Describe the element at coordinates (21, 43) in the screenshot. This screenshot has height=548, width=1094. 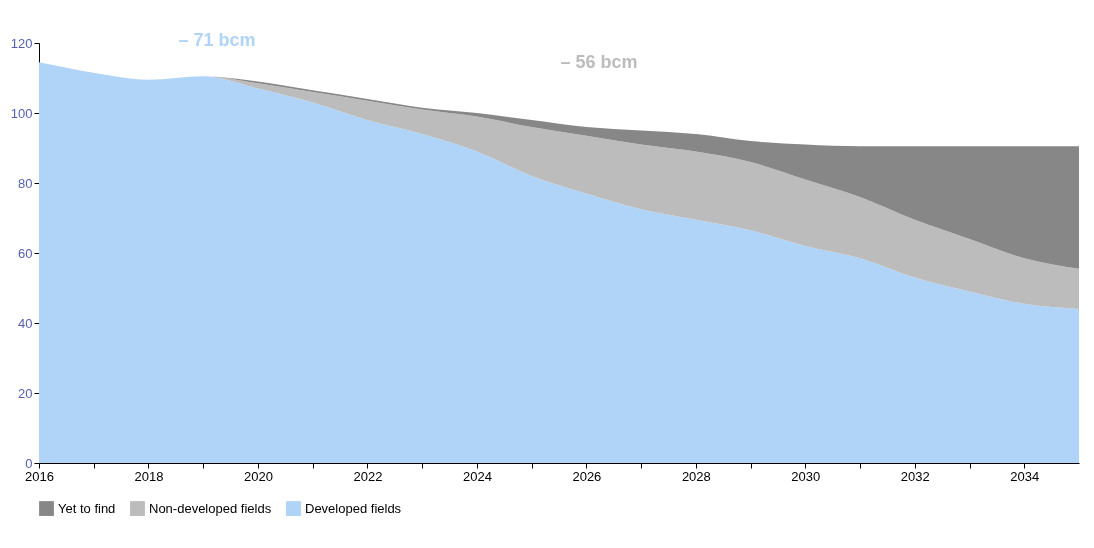
I see `y-tick-label: 120` at that location.